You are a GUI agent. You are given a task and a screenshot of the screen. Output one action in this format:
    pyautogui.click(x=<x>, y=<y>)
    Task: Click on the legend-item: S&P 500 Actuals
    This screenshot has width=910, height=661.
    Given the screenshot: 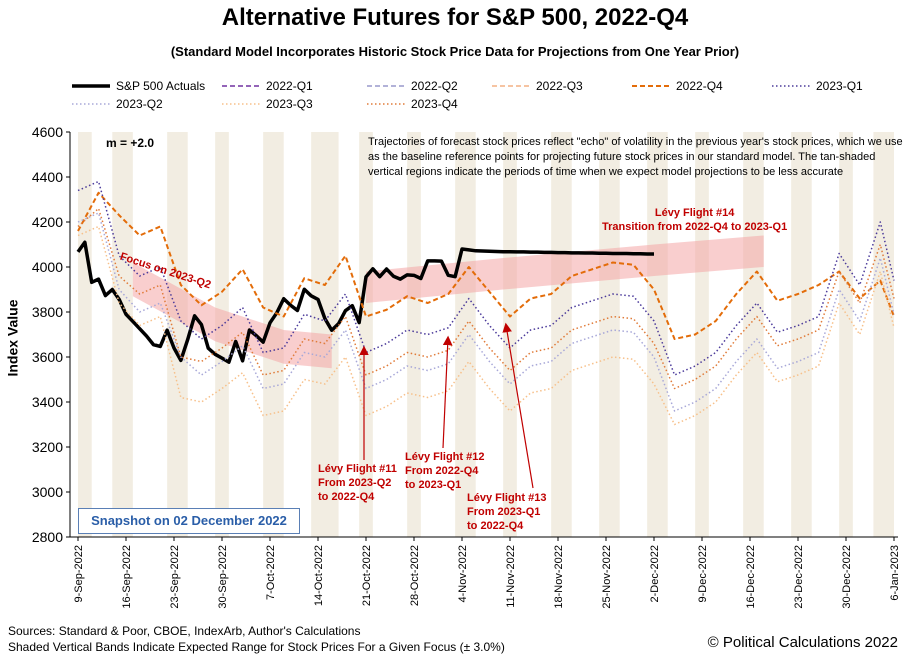 What is the action you would take?
    pyautogui.click(x=137, y=86)
    